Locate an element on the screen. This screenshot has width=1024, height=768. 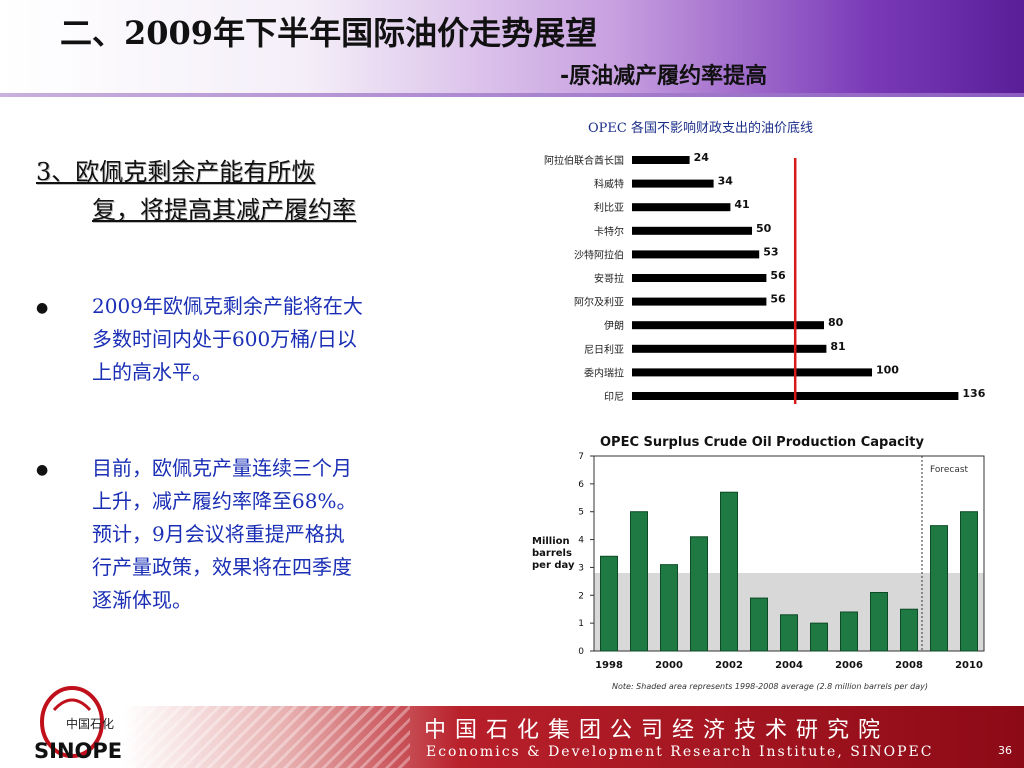
y-tick-label: 3 is located at coordinates (581, 568).